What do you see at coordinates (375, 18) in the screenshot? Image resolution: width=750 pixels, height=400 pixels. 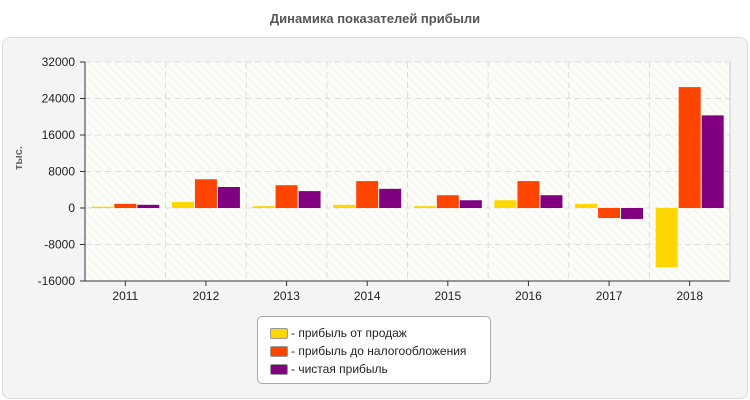 I see `chart-title: Динамика показателей прибыли` at bounding box center [375, 18].